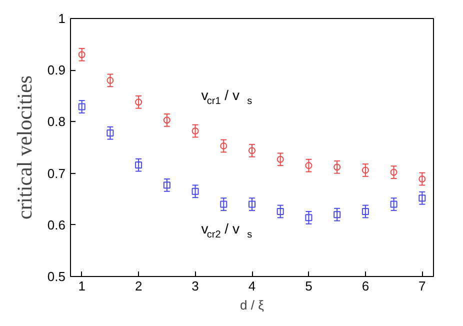 This screenshot has width=463, height=326. I want to click on y-tick-label: 1, so click(62, 18).